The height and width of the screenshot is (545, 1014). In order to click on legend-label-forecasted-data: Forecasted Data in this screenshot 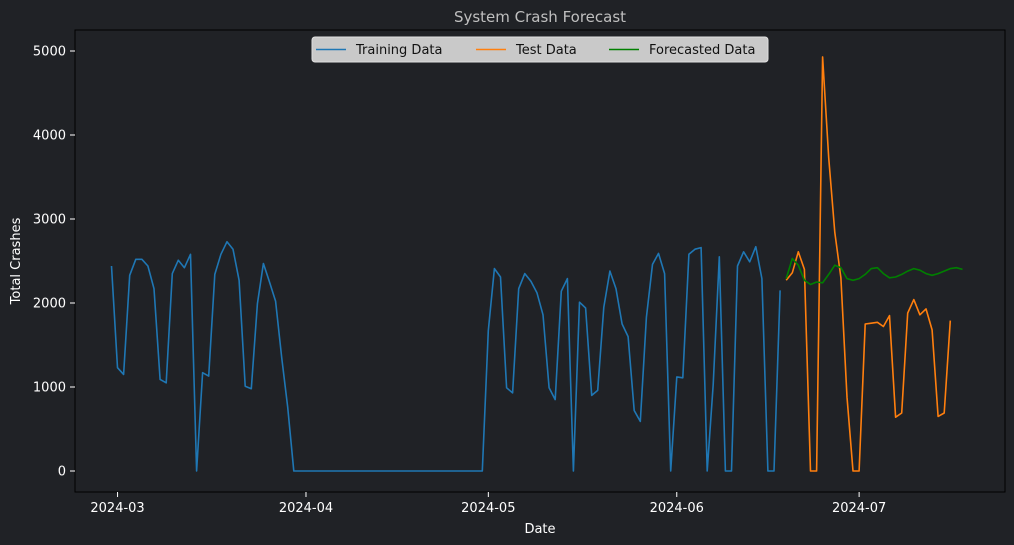, I will do `click(702, 50)`.